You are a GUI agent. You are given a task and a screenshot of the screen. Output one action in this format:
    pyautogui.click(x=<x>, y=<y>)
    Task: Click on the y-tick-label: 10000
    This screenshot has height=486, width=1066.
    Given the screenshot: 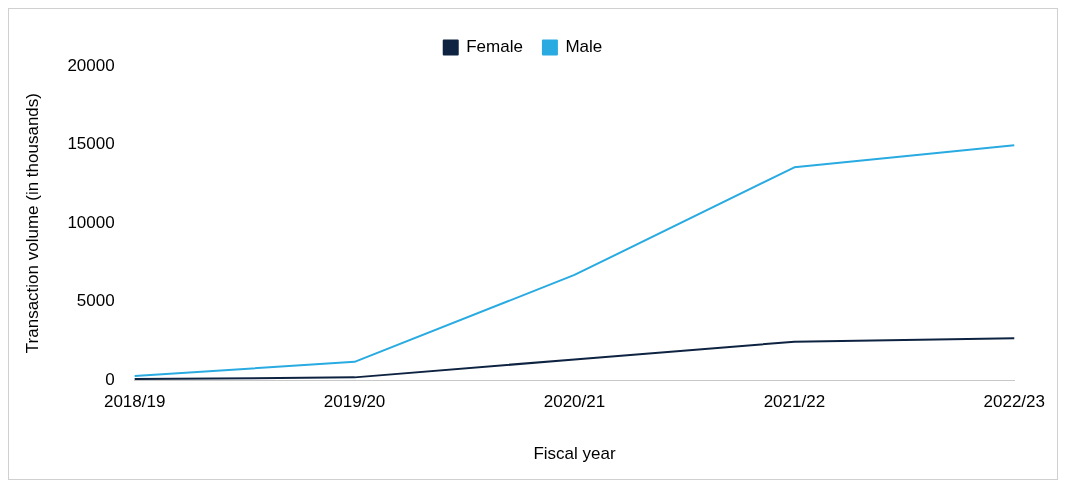 What is the action you would take?
    pyautogui.click(x=91, y=222)
    